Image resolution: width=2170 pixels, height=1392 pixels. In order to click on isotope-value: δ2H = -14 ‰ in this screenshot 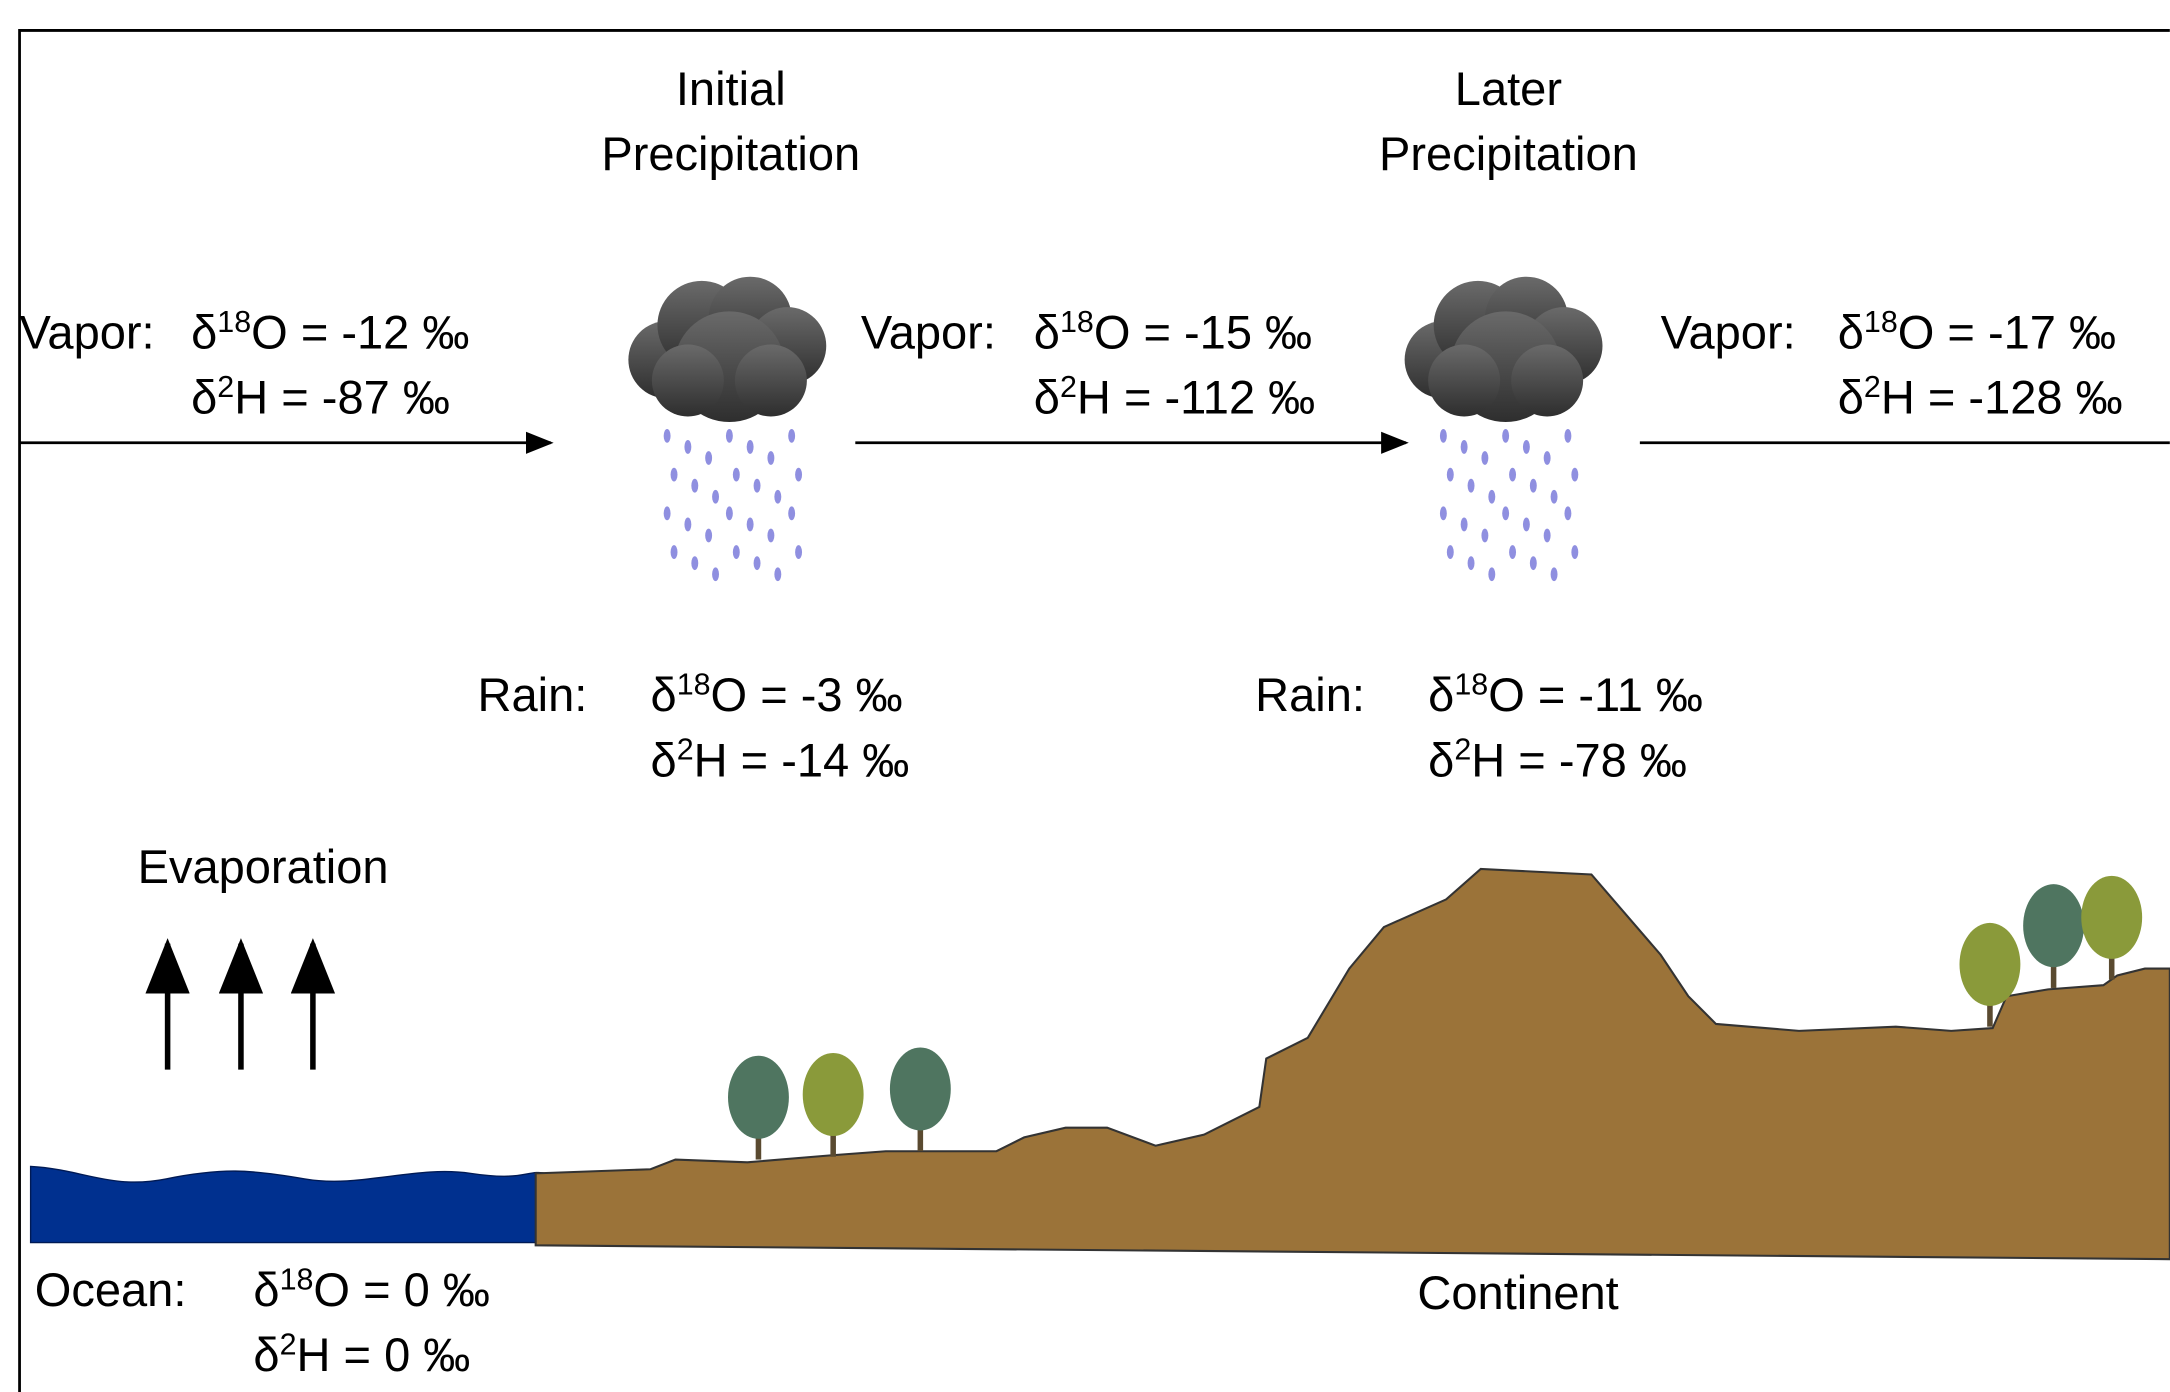, I will do `click(780, 760)`.